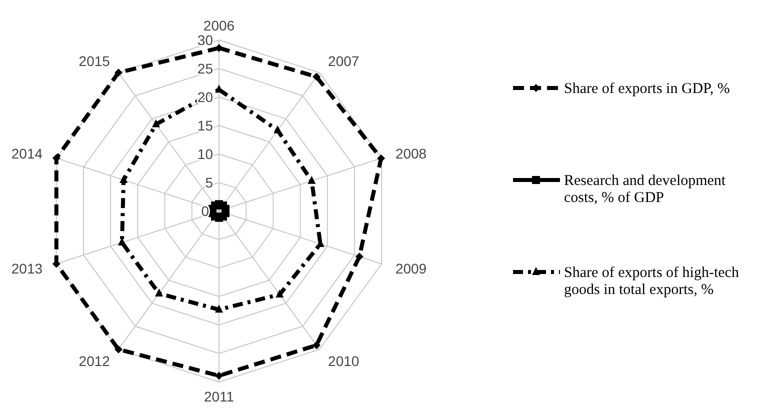 Image resolution: width=774 pixels, height=411 pixels. I want to click on y-tick-label: 30, so click(205, 40).